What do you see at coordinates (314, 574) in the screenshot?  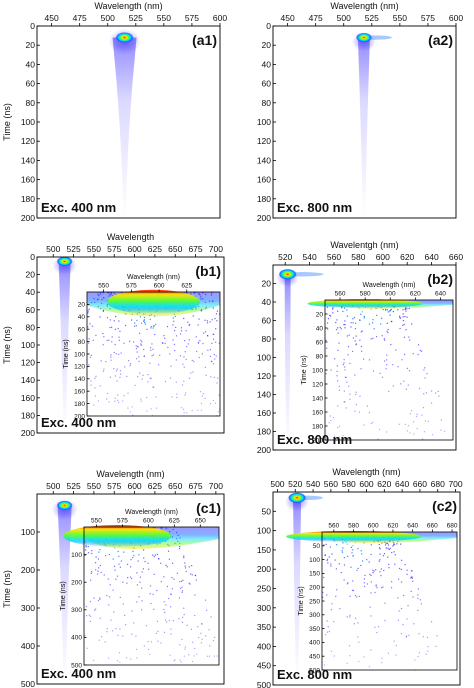 I see `inset-y-axis-tick-label: 150` at bounding box center [314, 574].